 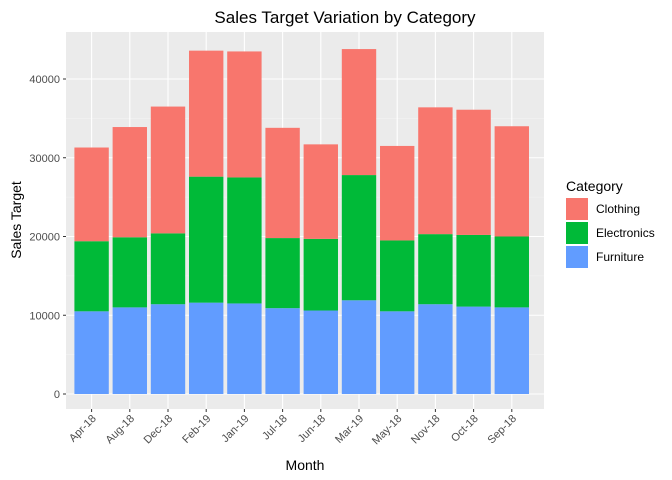 What do you see at coordinates (577, 257) in the screenshot?
I see `legend-key-furniture` at bounding box center [577, 257].